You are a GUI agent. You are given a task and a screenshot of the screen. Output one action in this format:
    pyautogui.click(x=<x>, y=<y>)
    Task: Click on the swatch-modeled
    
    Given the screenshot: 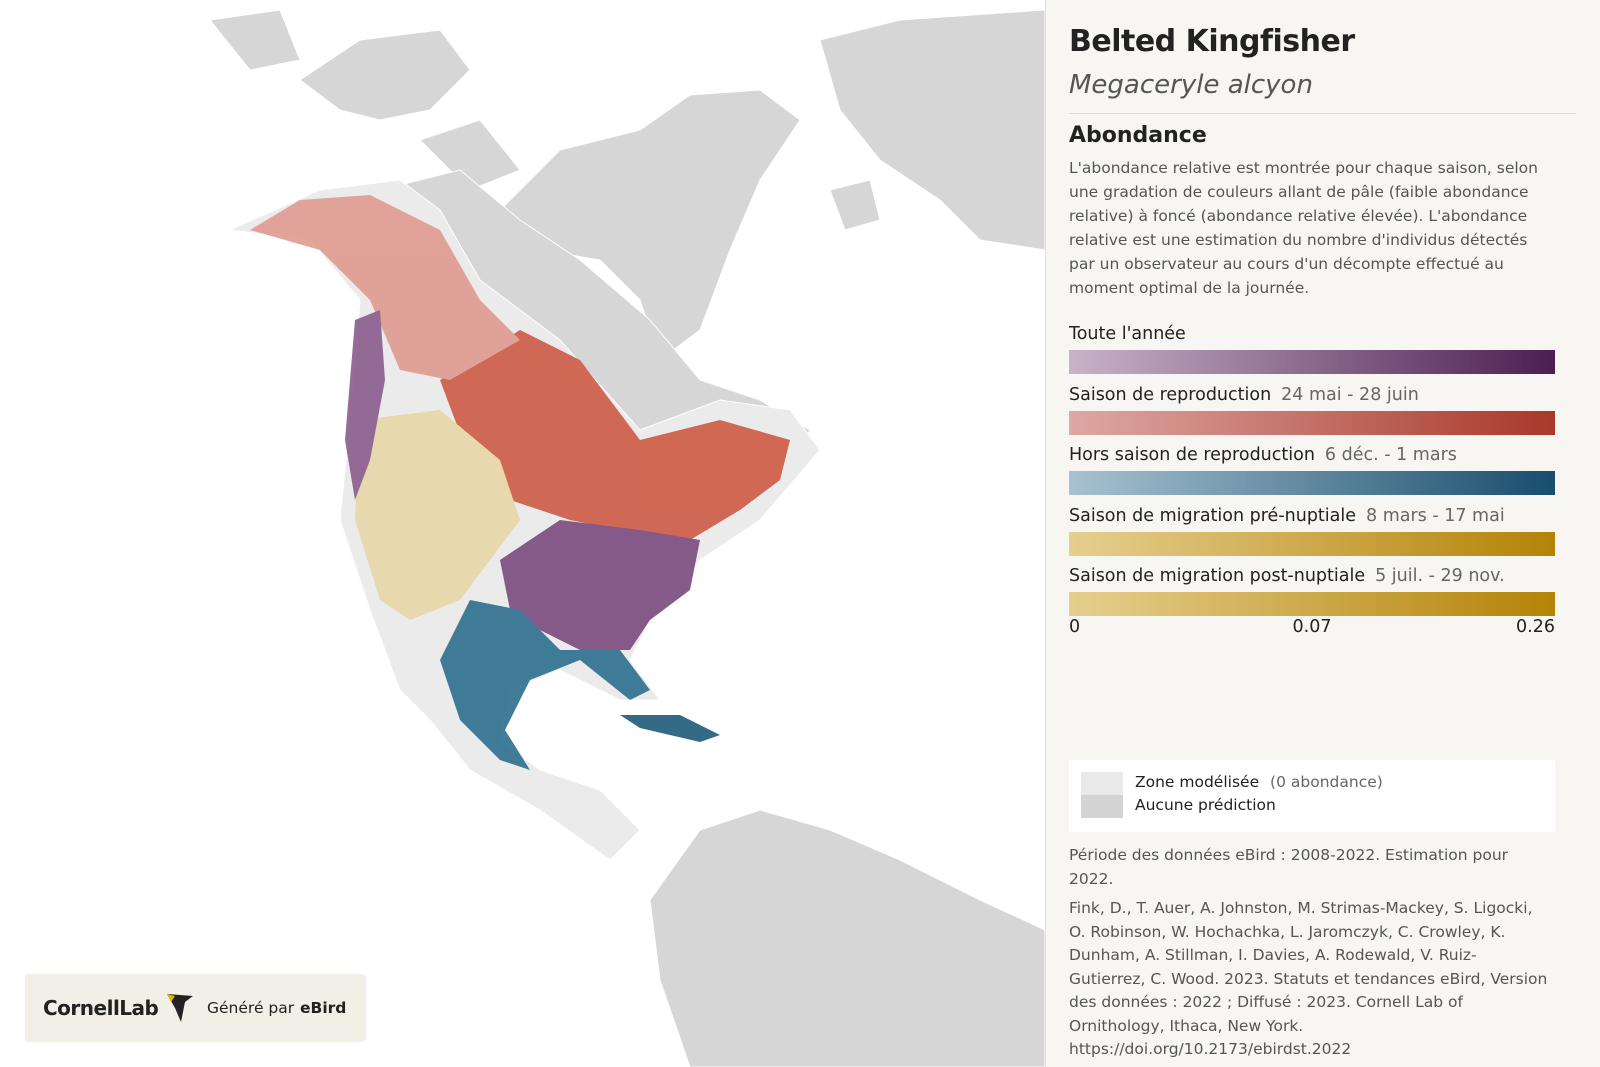 What is the action you would take?
    pyautogui.click(x=1102, y=783)
    